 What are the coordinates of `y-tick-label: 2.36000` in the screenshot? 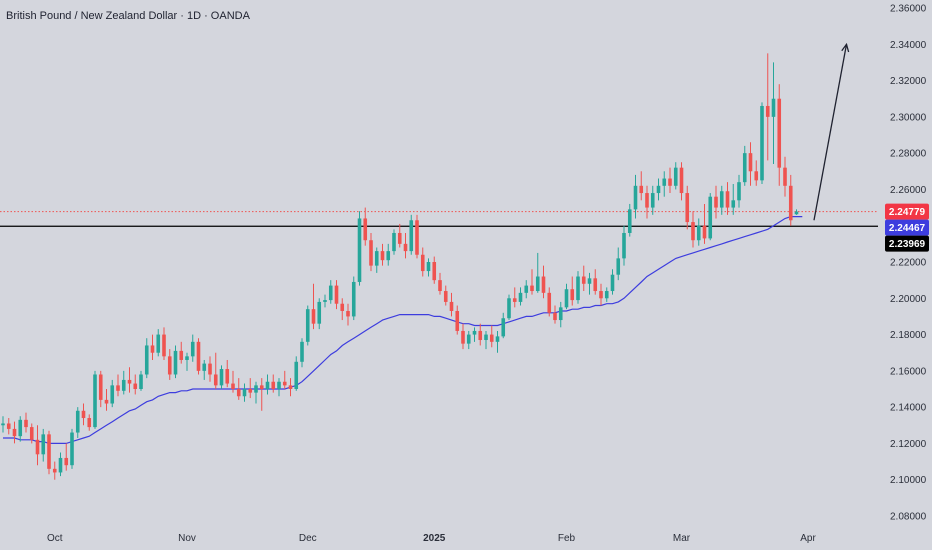 It's located at (908, 9).